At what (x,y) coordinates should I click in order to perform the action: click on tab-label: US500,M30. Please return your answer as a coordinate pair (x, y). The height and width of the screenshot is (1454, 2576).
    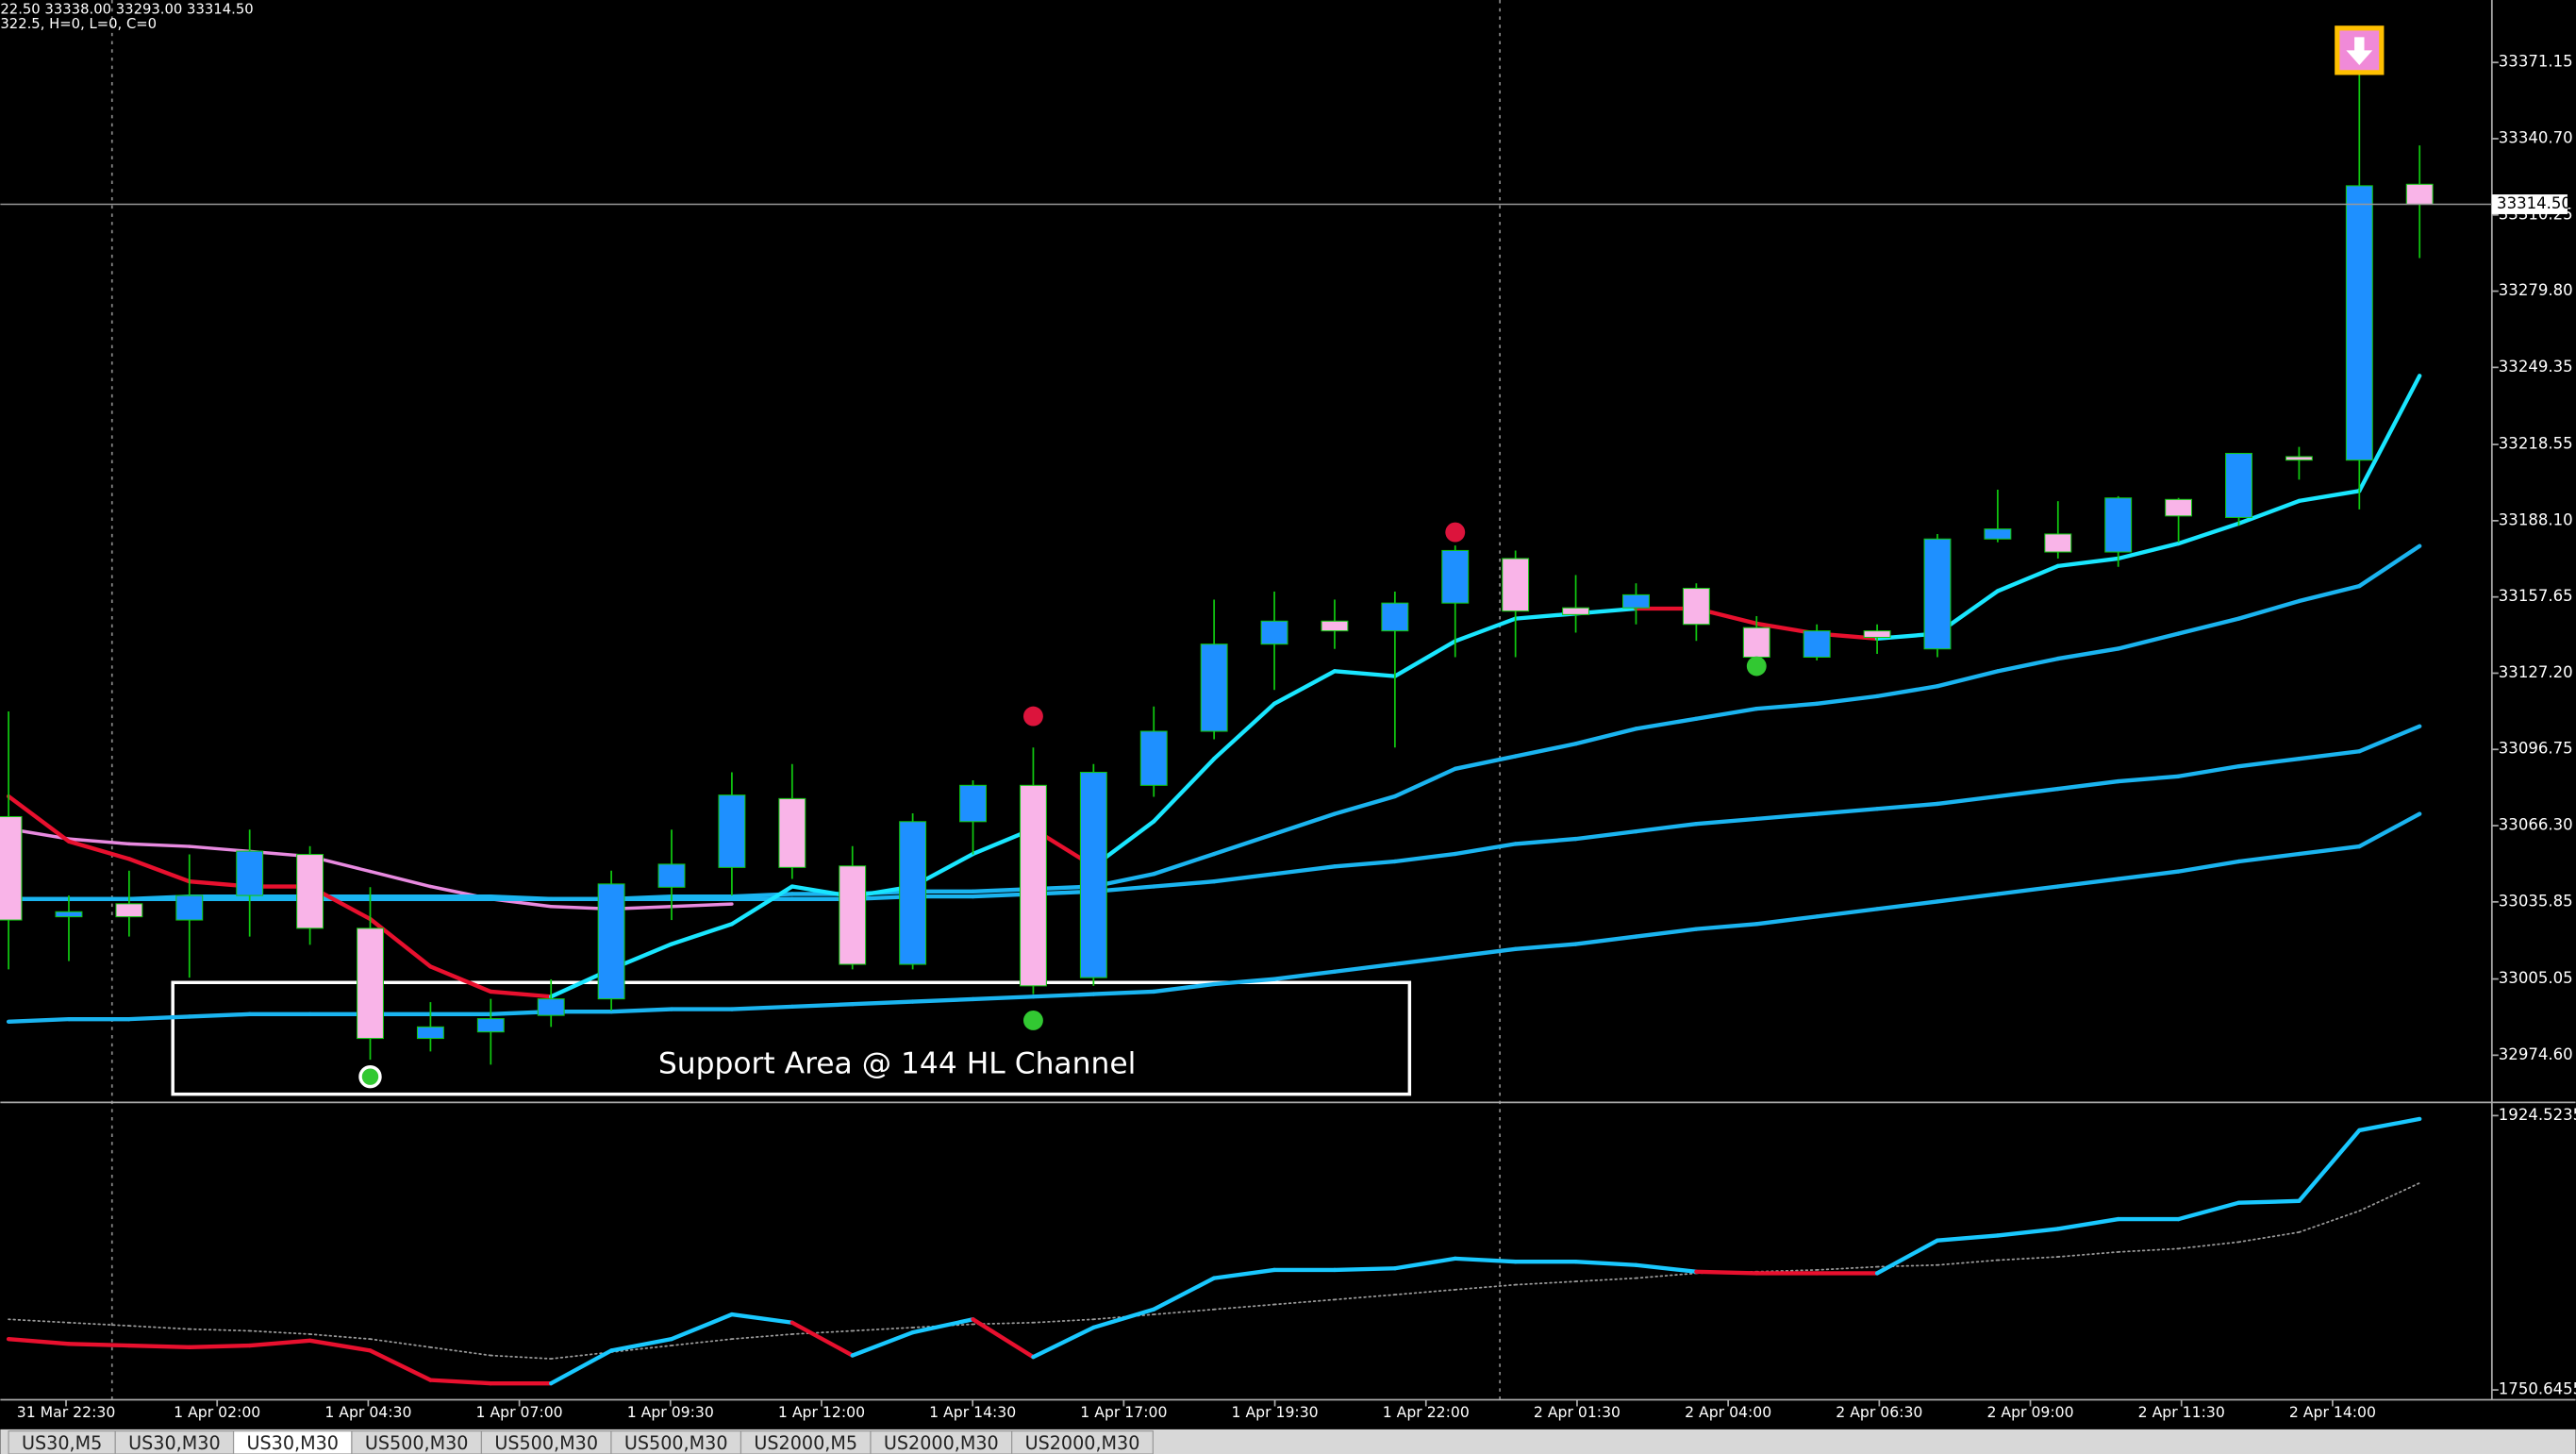
    Looking at the image, I should click on (546, 1443).